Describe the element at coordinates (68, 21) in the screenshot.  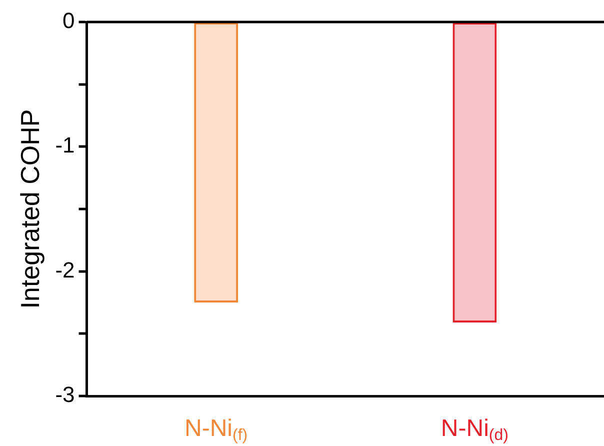
I see `y-tick-label: 0` at that location.